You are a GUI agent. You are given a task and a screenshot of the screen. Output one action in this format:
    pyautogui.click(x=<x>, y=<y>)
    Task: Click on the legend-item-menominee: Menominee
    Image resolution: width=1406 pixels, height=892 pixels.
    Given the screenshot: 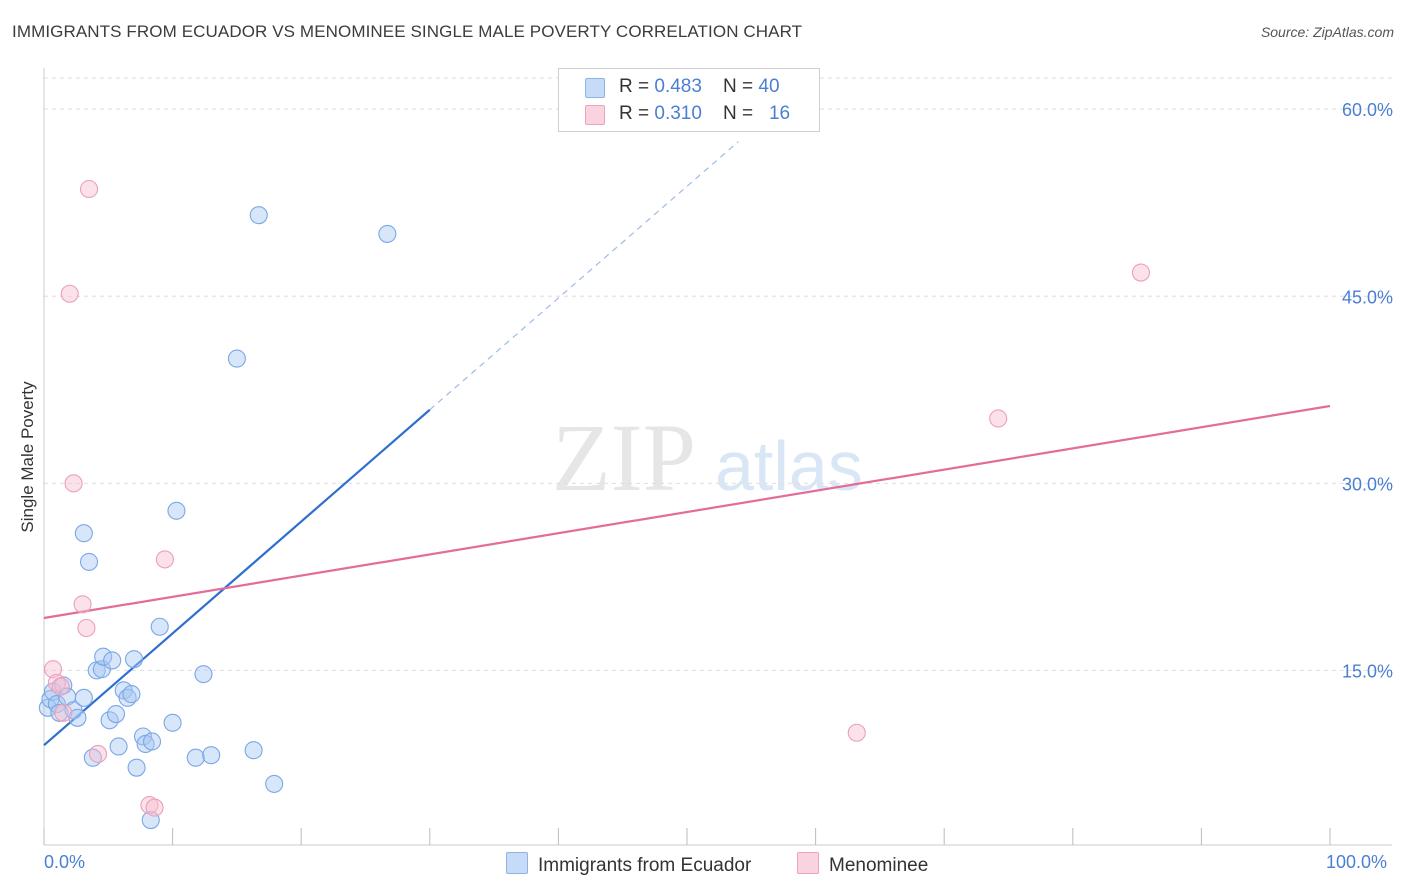 What is the action you would take?
    pyautogui.click(x=862, y=864)
    